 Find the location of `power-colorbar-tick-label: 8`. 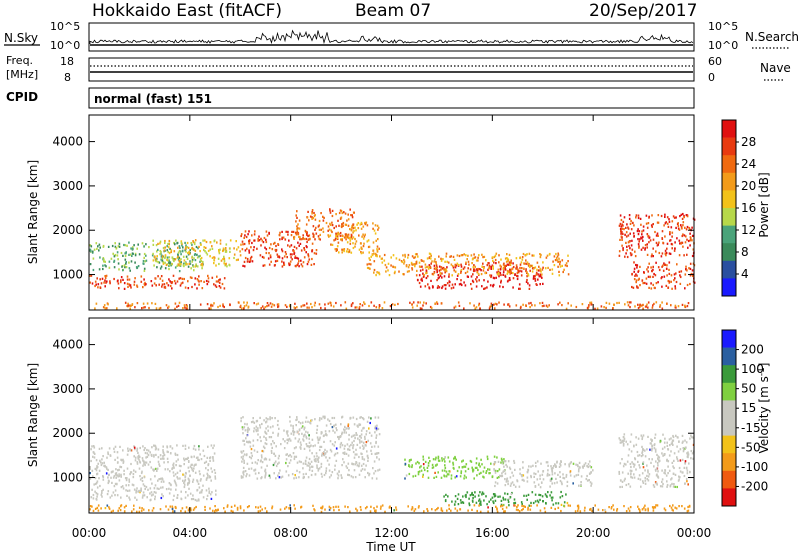

power-colorbar-tick-label: 8 is located at coordinates (745, 252).